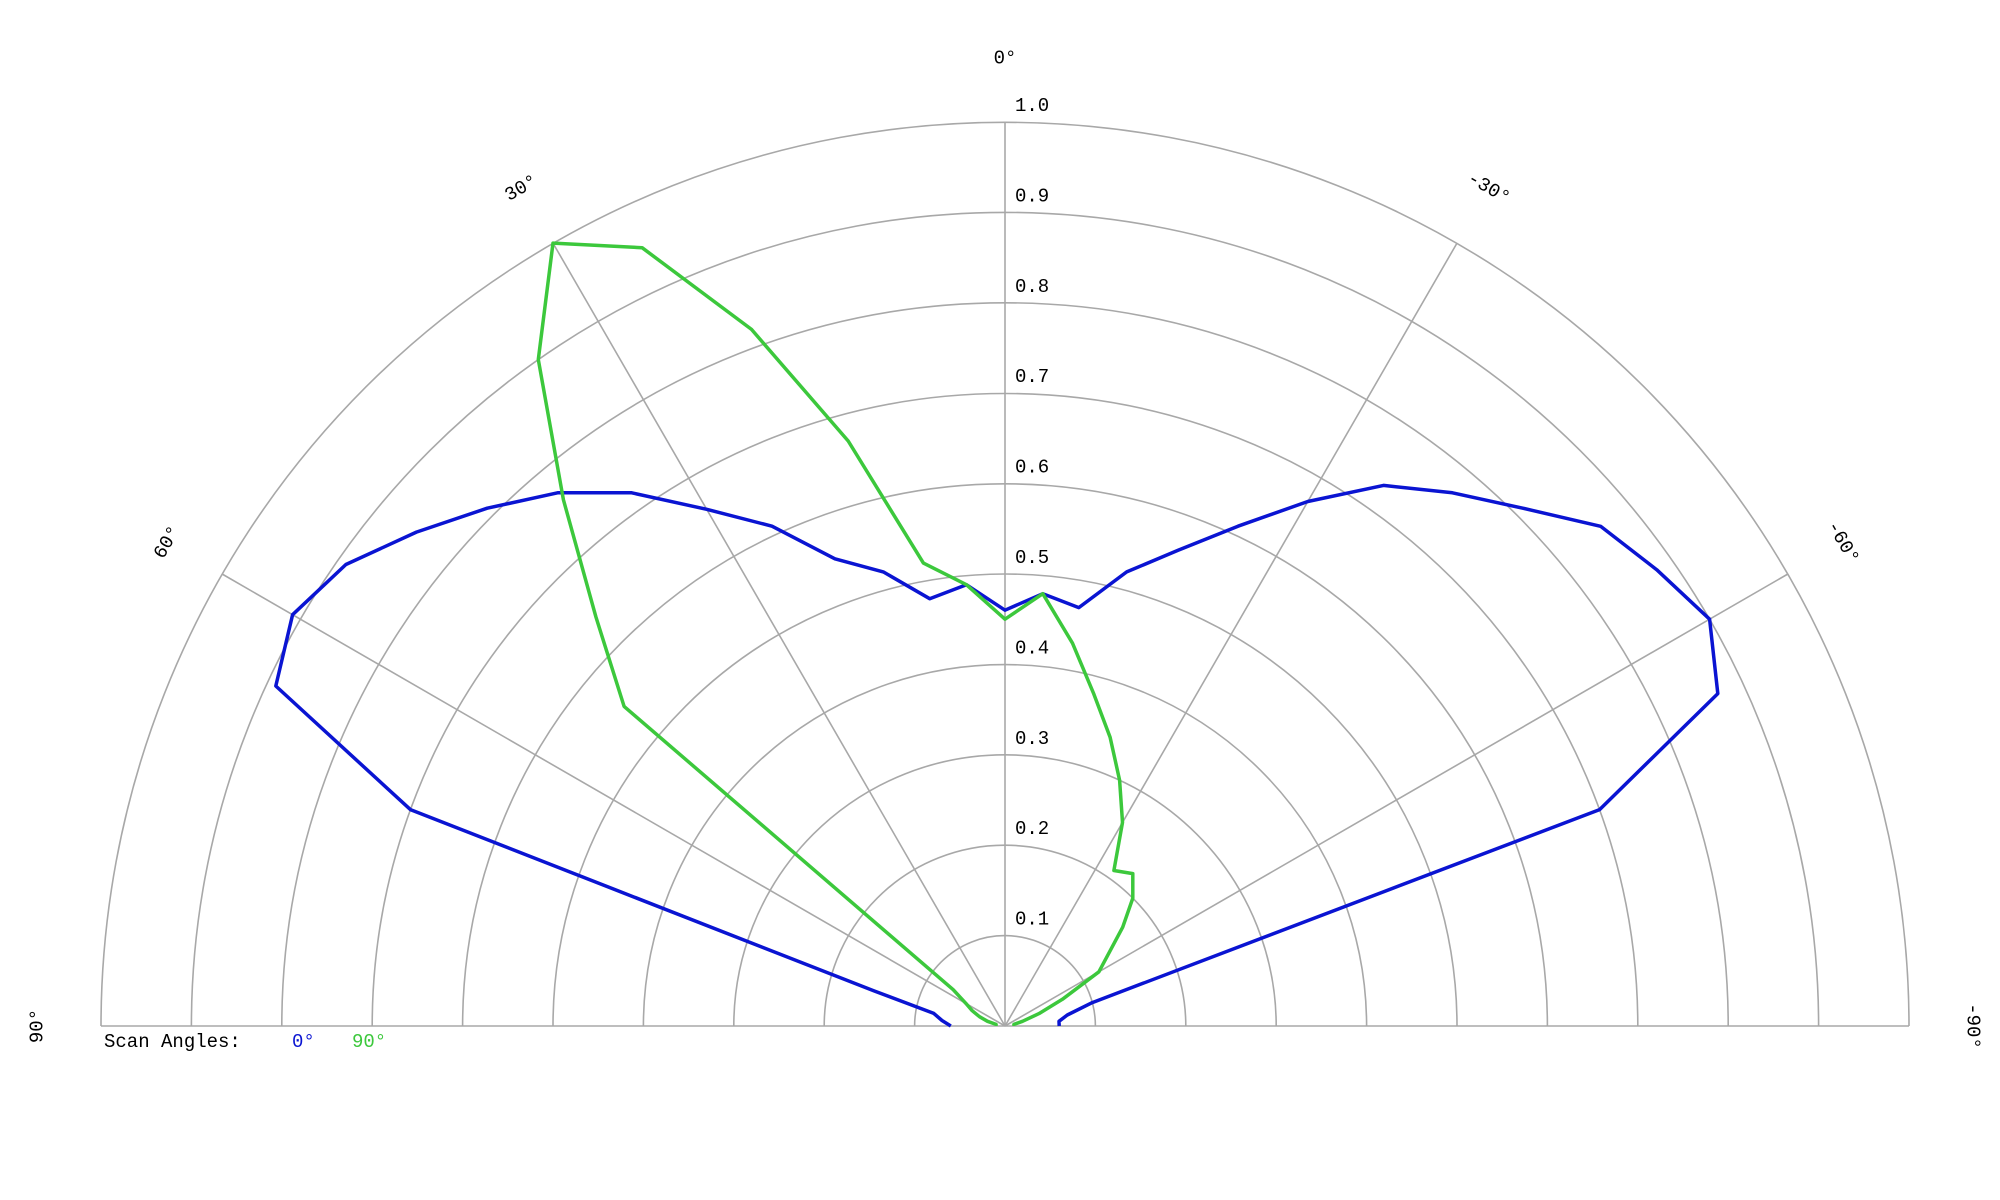  What do you see at coordinates (1005, 59) in the screenshot?
I see `theta-tick-label: 0°` at bounding box center [1005, 59].